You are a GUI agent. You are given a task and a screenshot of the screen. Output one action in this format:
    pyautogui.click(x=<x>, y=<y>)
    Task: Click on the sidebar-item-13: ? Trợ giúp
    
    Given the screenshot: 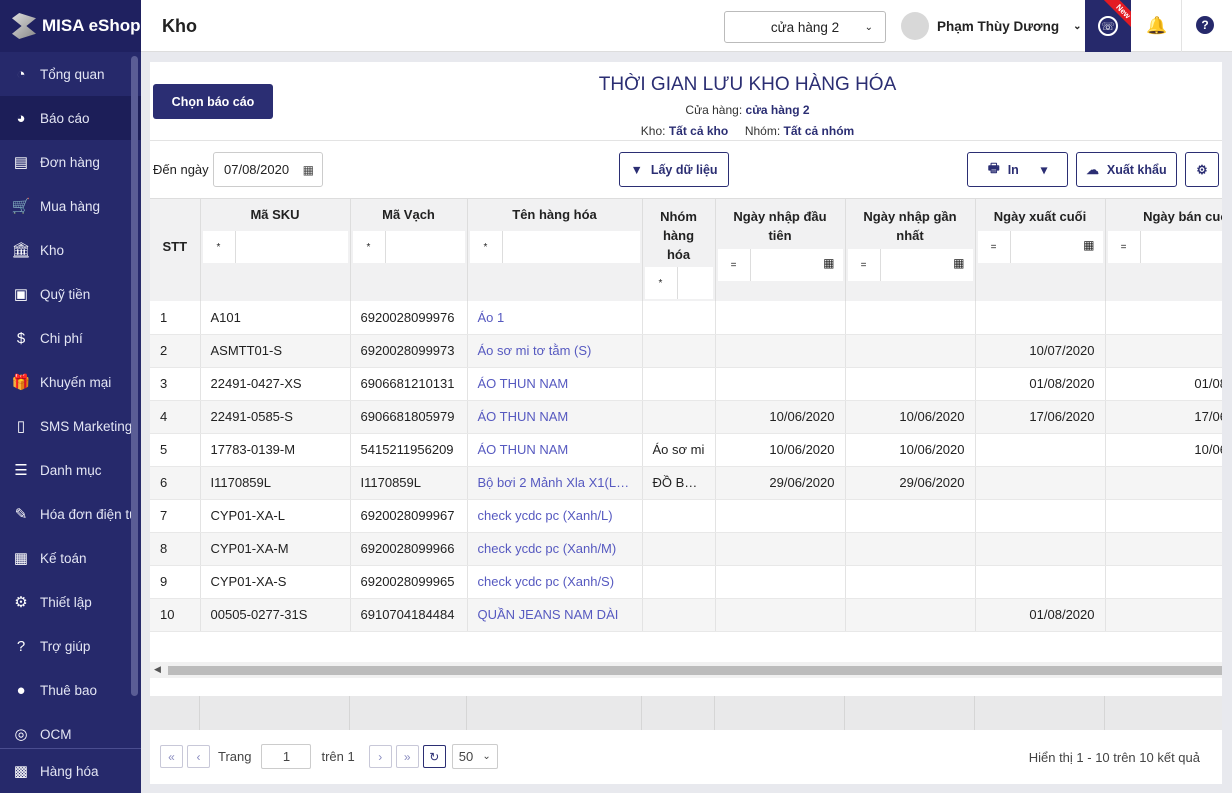 What is the action you would take?
    pyautogui.click(x=70, y=646)
    